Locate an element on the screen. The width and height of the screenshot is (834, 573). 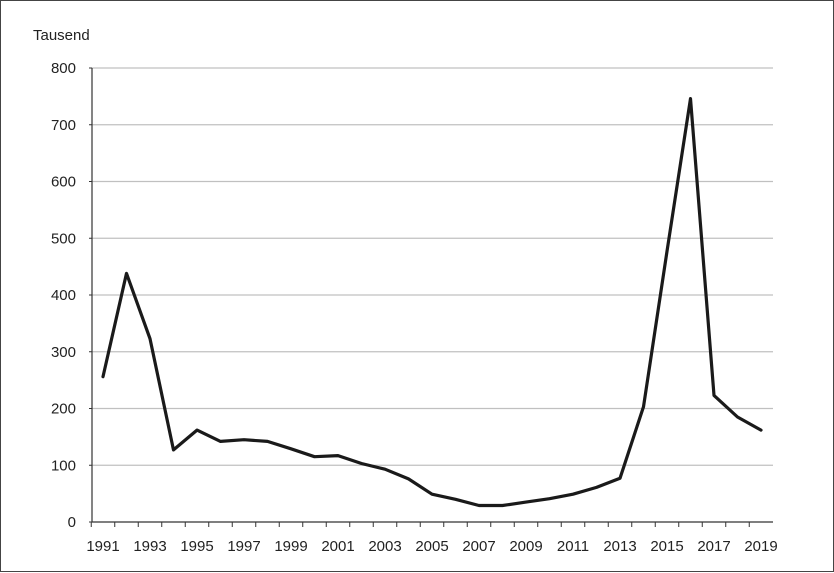
y-tick-label: 700 is located at coordinates (63, 125).